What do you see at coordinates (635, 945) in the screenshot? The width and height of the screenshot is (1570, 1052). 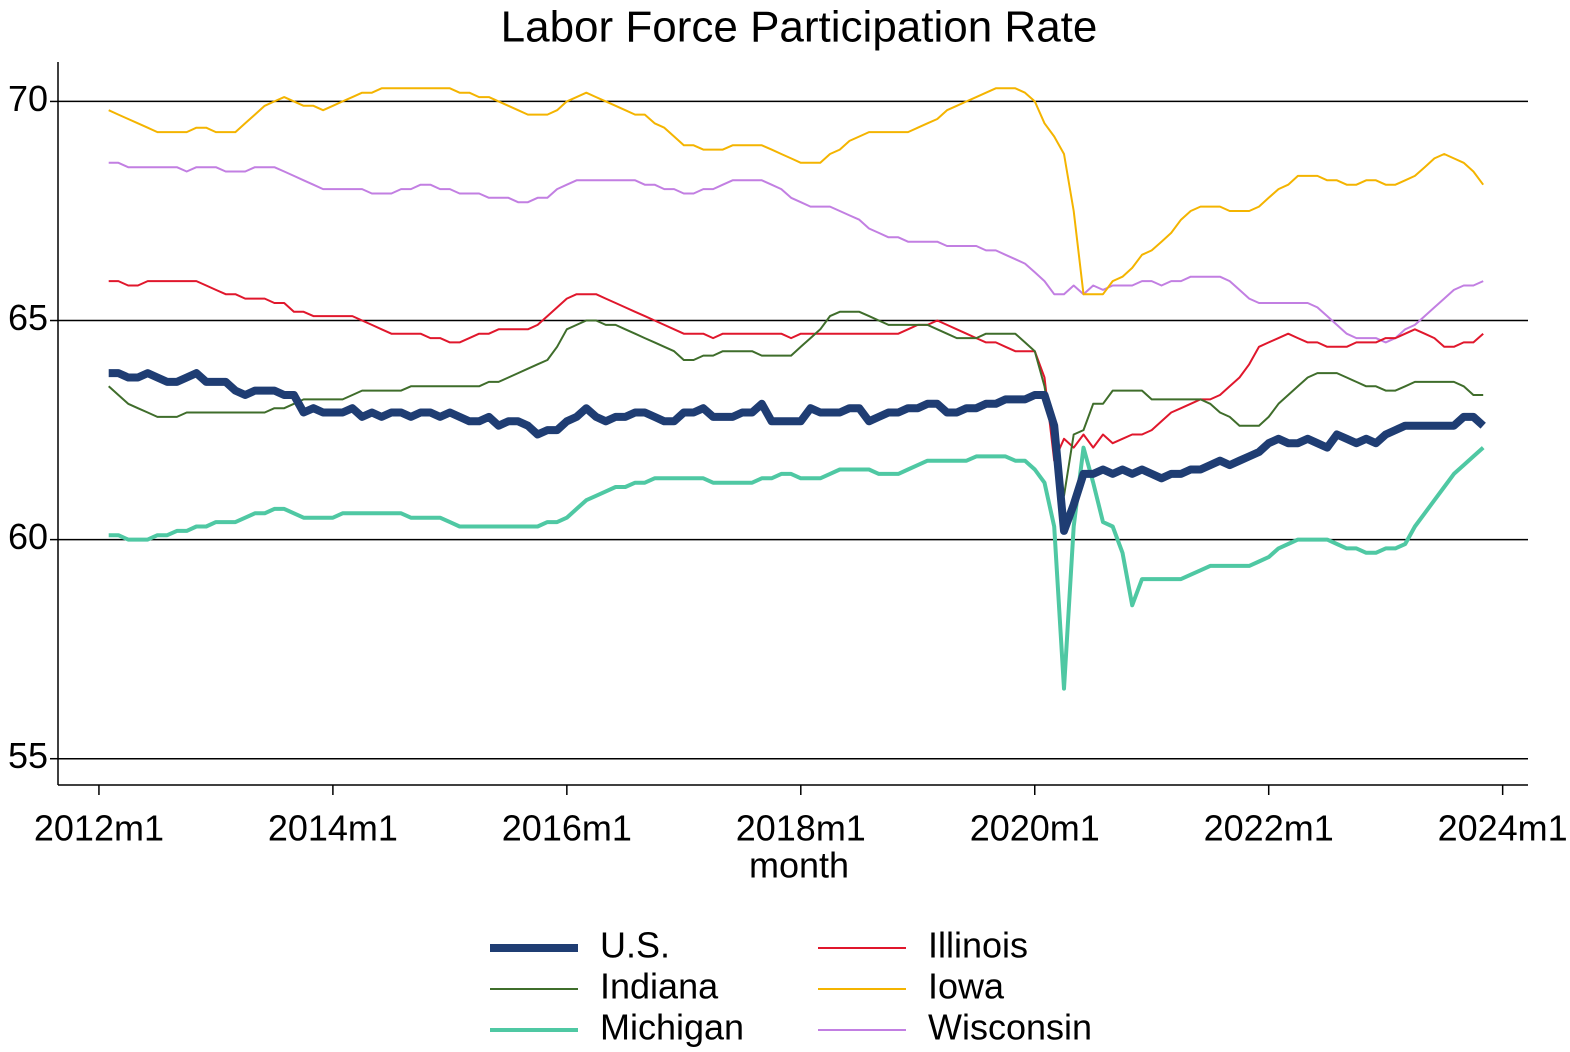 I see `legend-label: U.S.` at bounding box center [635, 945].